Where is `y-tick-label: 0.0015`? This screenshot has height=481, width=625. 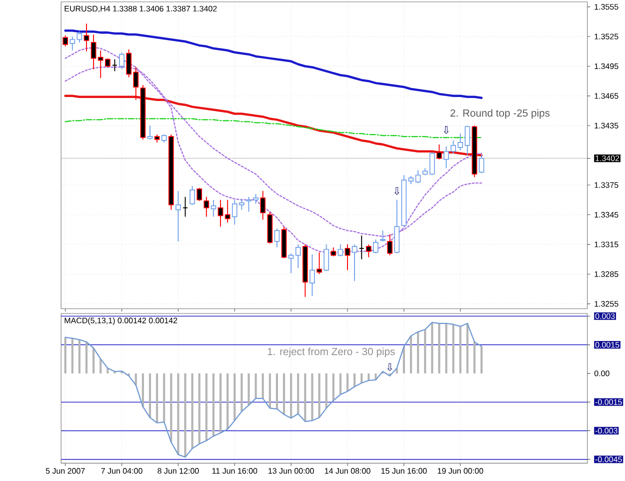 y-tick-label: 0.0015 is located at coordinates (607, 345).